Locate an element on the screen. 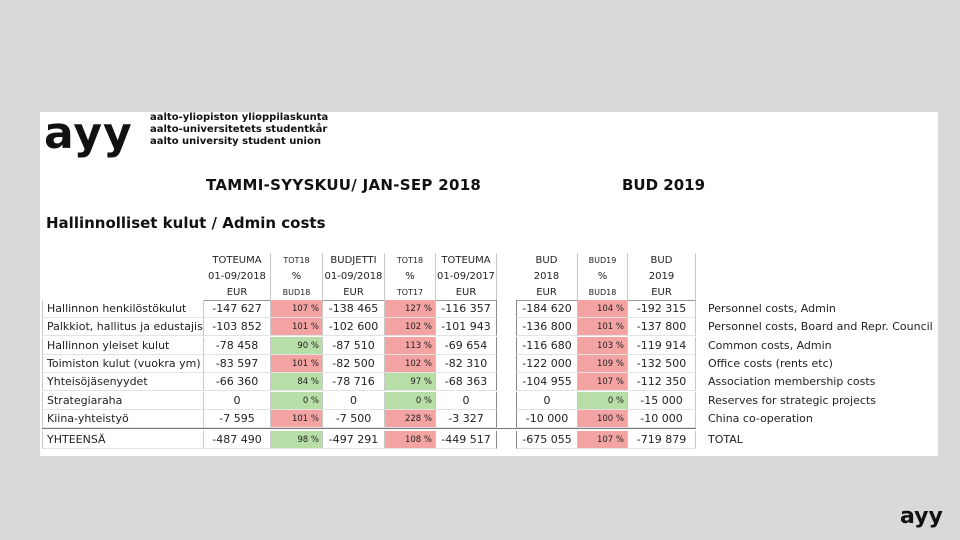  amount-cell: -78 716 is located at coordinates (354, 382).